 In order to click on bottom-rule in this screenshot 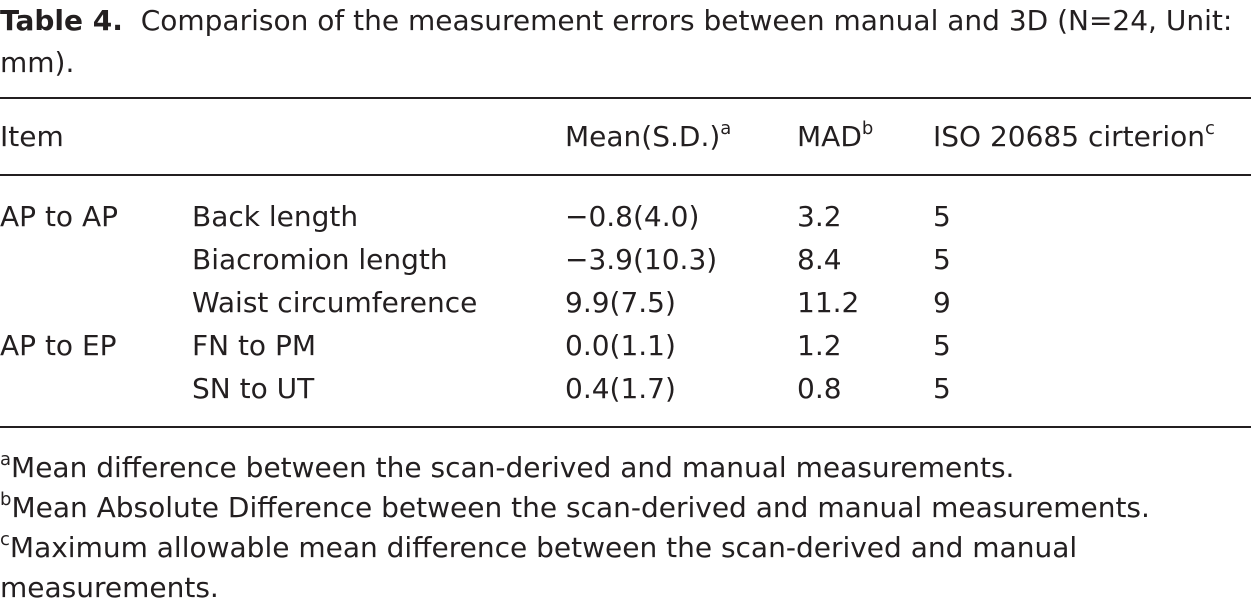, I will do `click(625, 427)`.